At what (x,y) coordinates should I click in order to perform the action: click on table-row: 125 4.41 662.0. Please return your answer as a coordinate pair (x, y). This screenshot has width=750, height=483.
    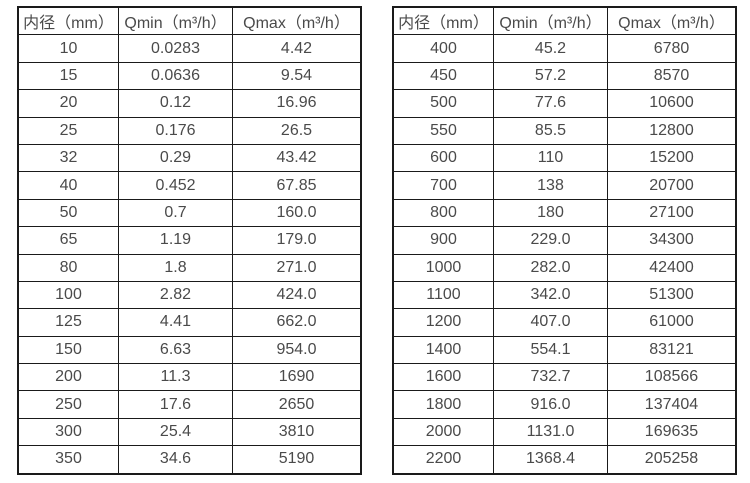
    Looking at the image, I should click on (189, 322).